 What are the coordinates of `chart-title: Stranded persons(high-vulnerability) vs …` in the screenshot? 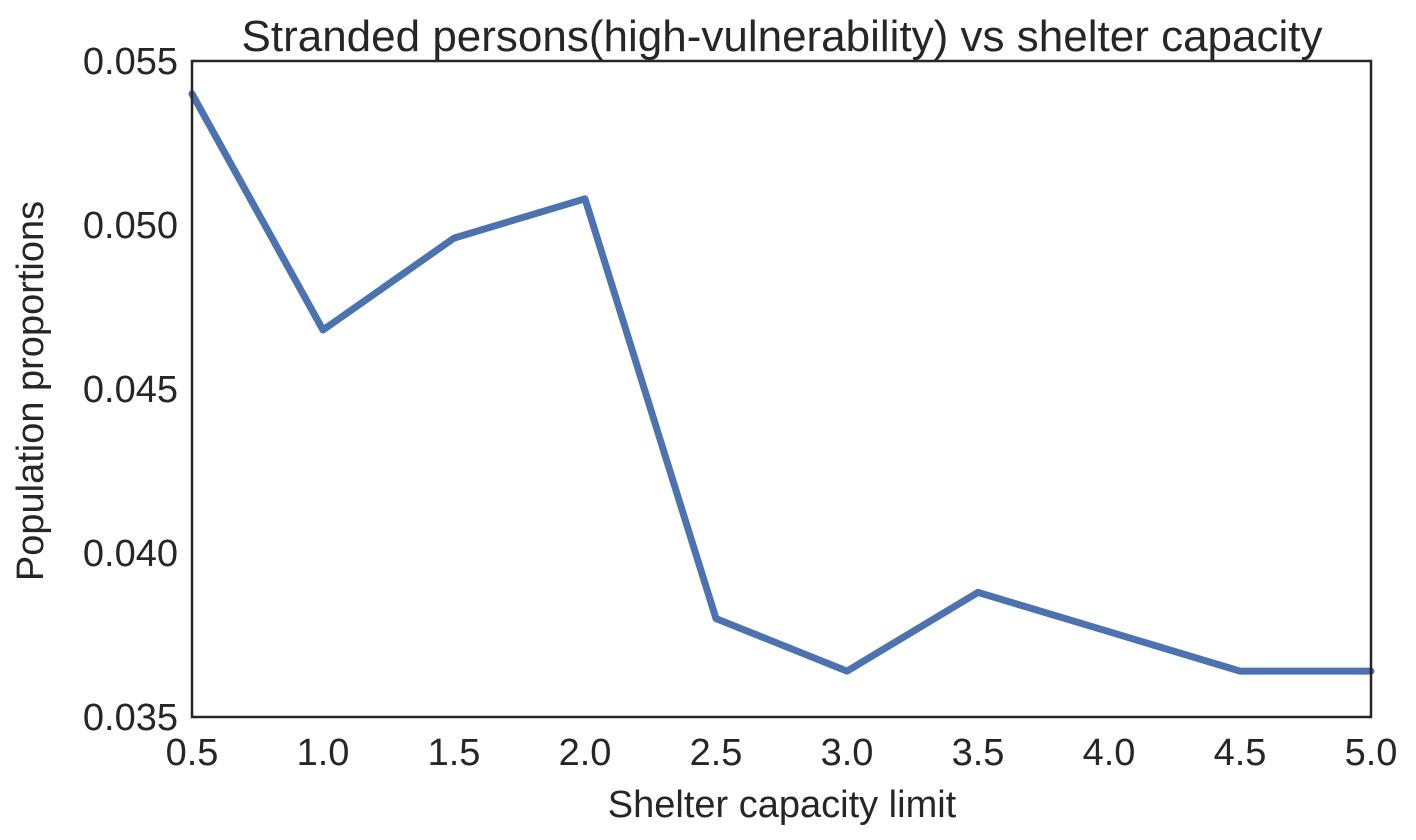 It's located at (782, 36).